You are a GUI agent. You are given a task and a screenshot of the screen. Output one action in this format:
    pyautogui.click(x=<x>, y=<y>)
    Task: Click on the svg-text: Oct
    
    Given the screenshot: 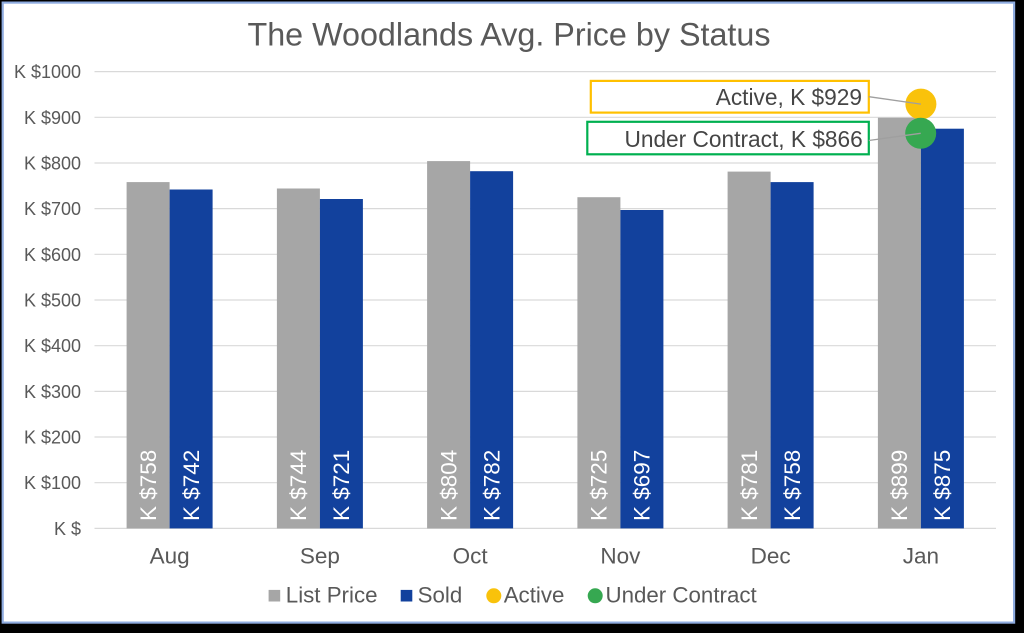 What is the action you would take?
    pyautogui.click(x=471, y=555)
    